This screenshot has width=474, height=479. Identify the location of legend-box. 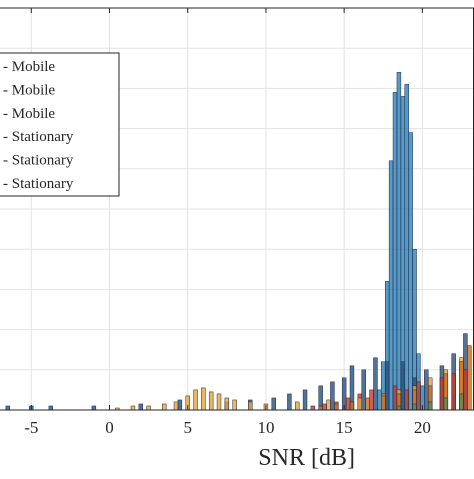
(60, 124).